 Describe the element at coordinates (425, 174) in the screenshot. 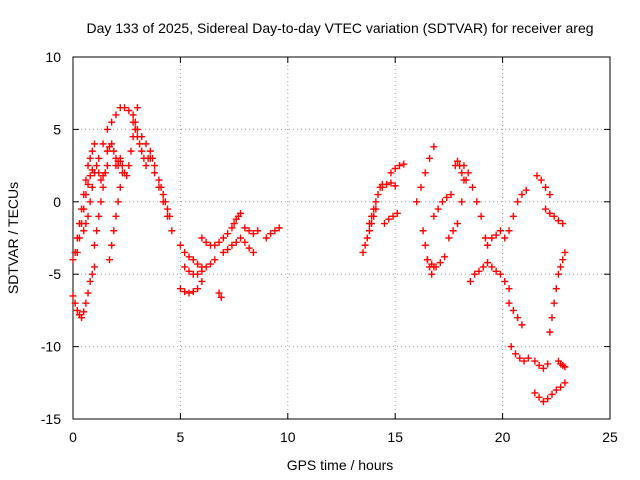

I see `series-arc-aa` at that location.